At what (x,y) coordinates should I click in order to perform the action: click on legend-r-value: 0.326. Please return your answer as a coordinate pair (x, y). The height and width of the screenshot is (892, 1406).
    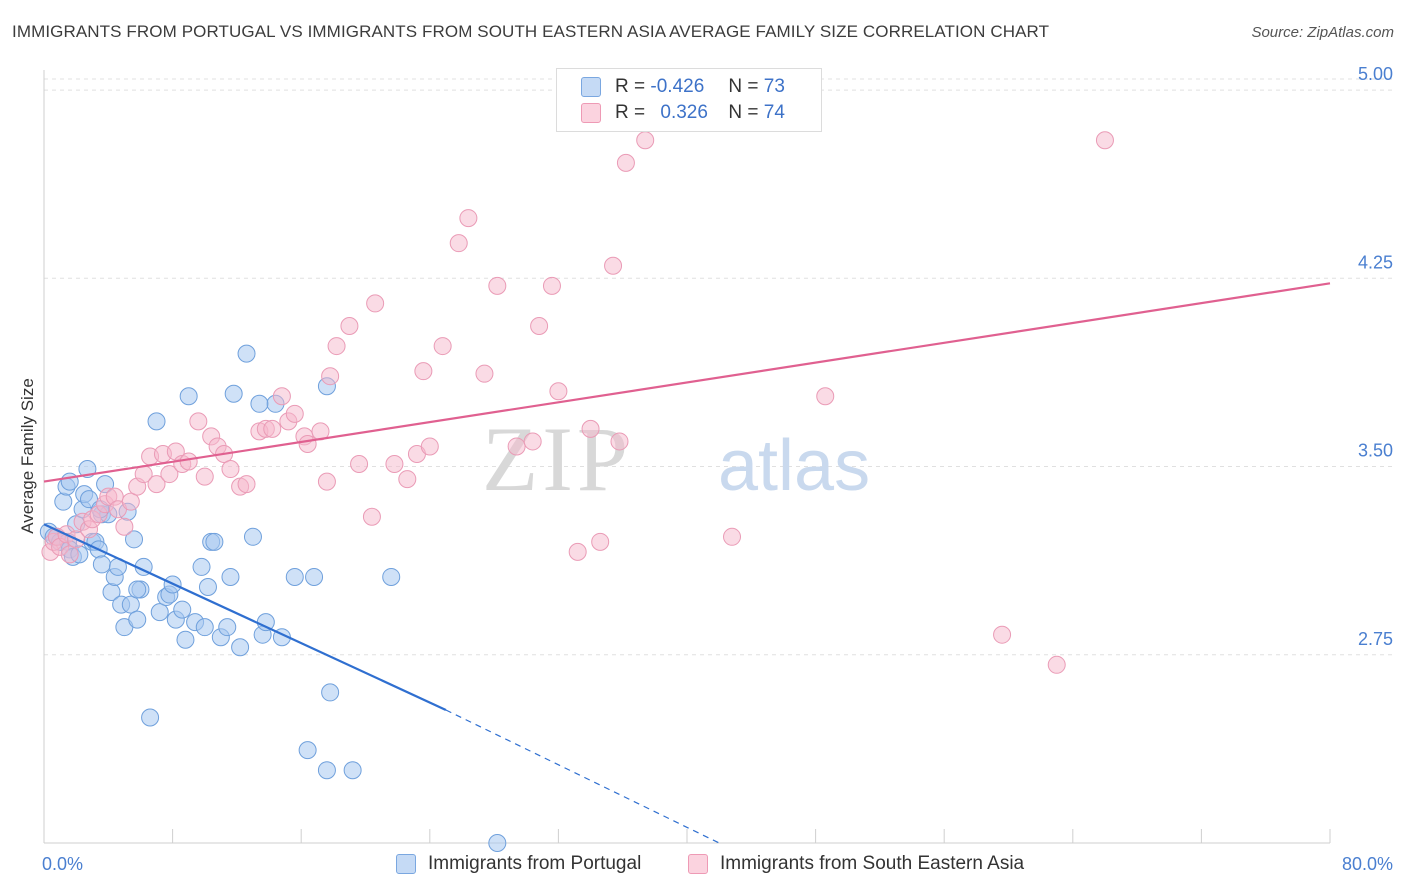
    Looking at the image, I should click on (684, 112).